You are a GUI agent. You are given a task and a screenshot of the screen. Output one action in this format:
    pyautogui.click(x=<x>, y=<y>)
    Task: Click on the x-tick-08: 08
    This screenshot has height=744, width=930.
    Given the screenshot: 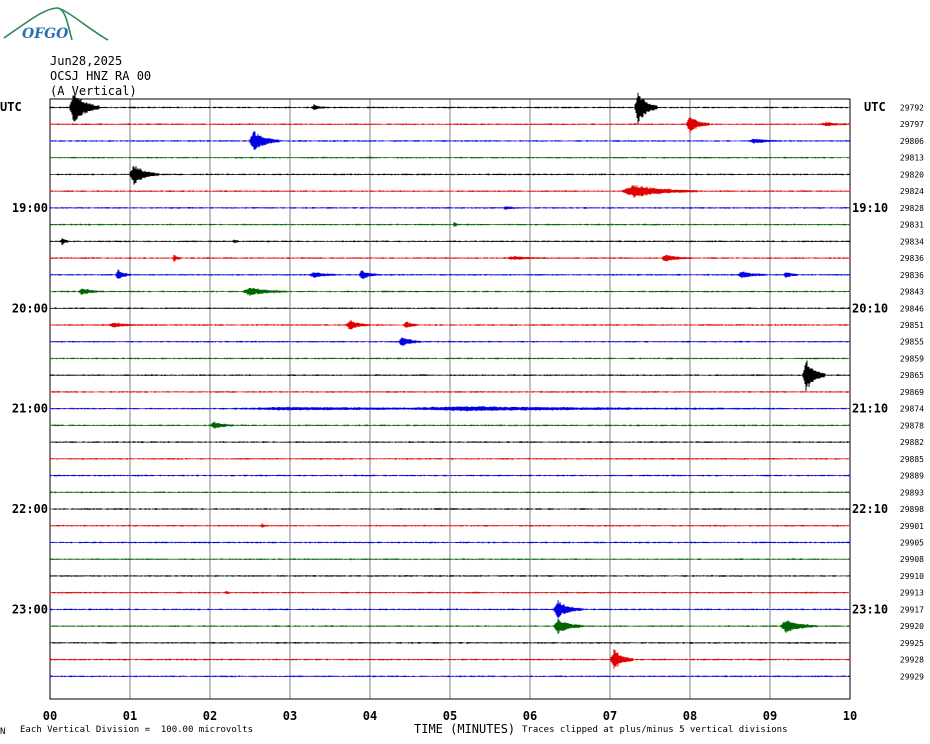 What is the action you would take?
    pyautogui.click(x=690, y=716)
    